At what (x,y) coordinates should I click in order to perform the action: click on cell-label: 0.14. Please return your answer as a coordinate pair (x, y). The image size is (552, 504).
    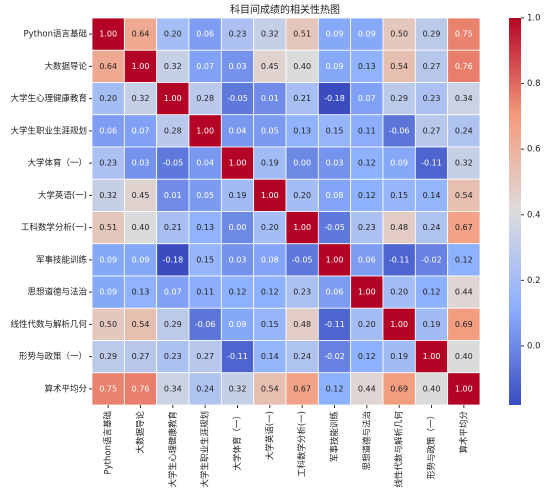
    Looking at the image, I should click on (270, 356).